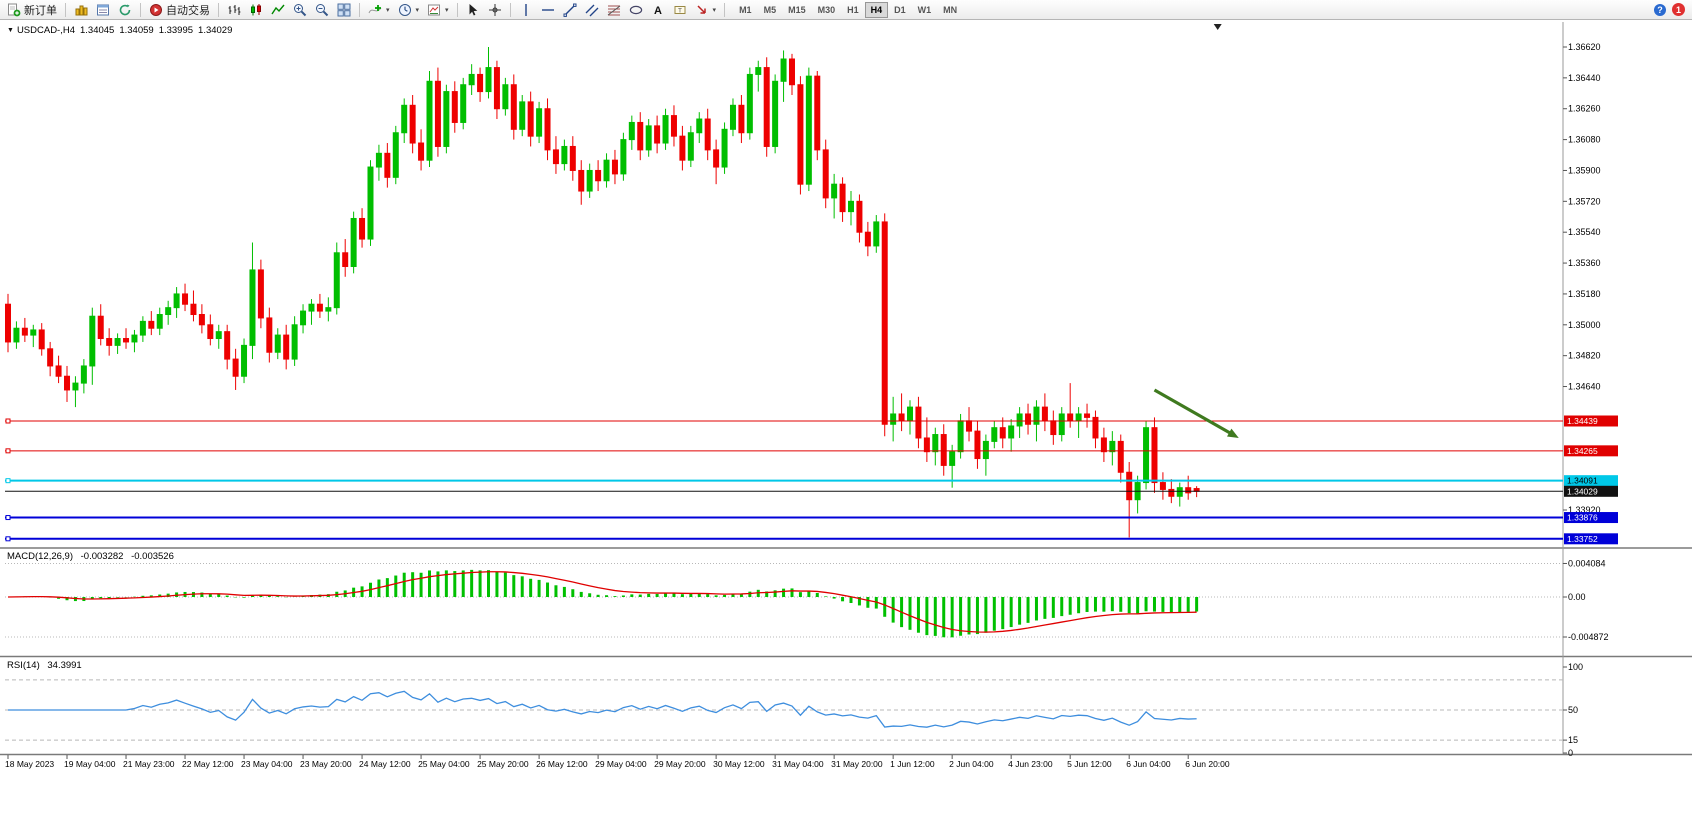 This screenshot has width=1692, height=837. I want to click on svg-text: 30 May 12:00, so click(739, 764).